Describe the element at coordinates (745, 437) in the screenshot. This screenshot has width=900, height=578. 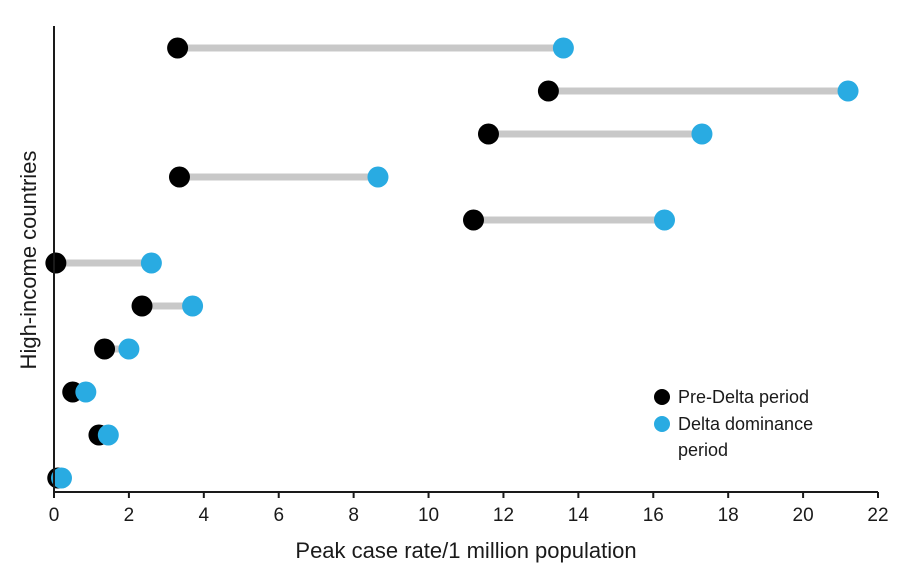
I see `legend-delta-label: Delta dominance period` at that location.